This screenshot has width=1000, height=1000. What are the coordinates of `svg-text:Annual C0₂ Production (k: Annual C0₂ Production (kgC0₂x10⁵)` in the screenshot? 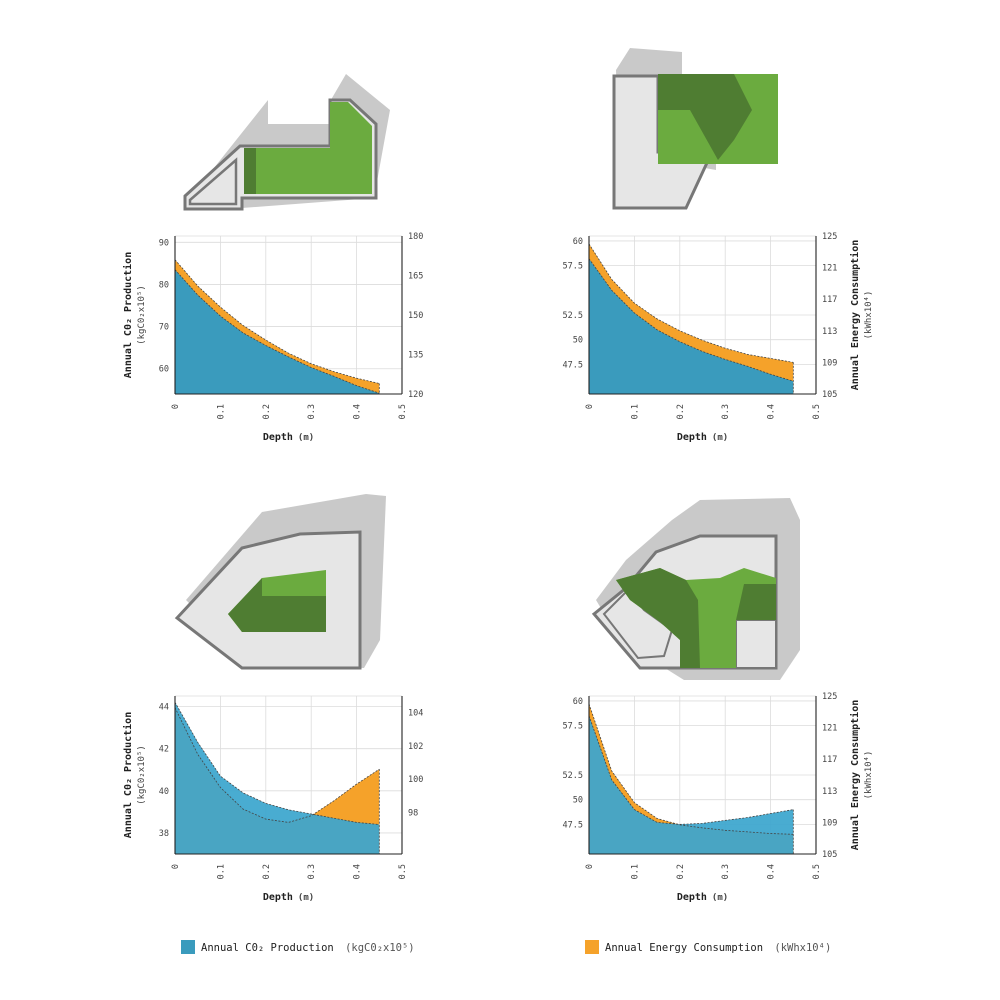 It's located at (308, 948).